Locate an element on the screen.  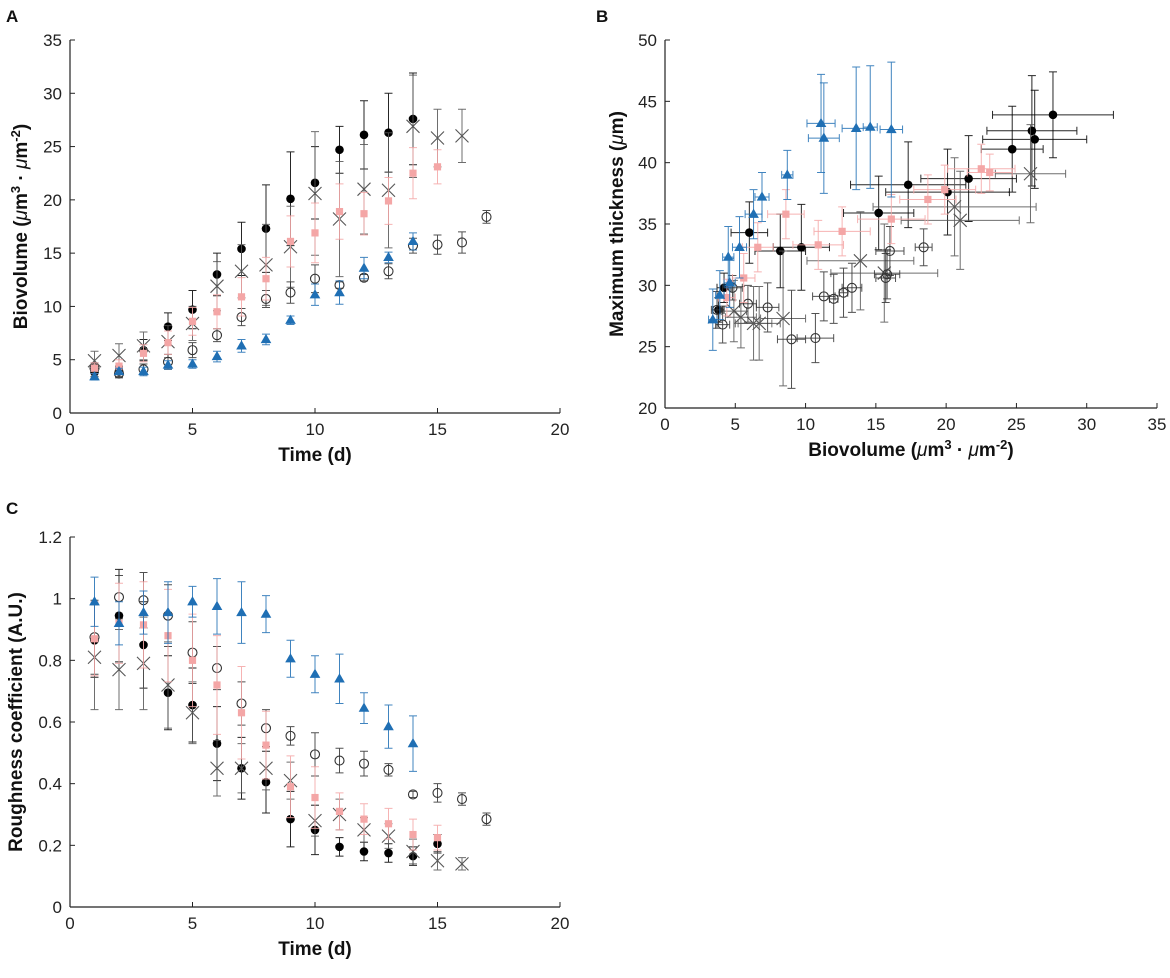
series-pink-squares is located at coordinates (266, 261).